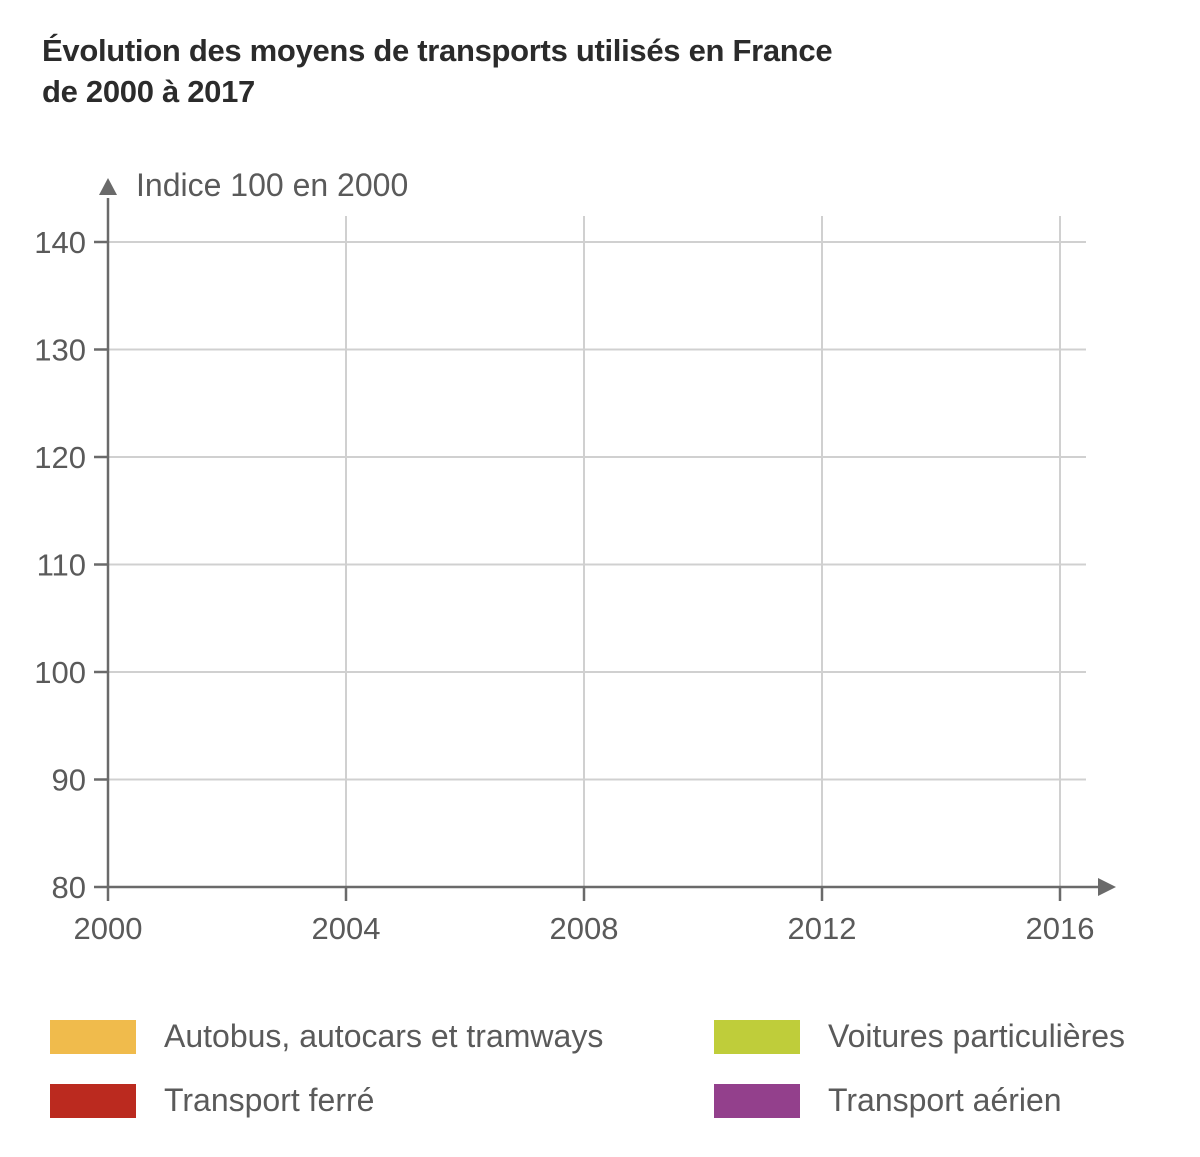 This screenshot has width=1200, height=1157. Describe the element at coordinates (61, 565) in the screenshot. I see `y-tick-label-110: 110` at that location.